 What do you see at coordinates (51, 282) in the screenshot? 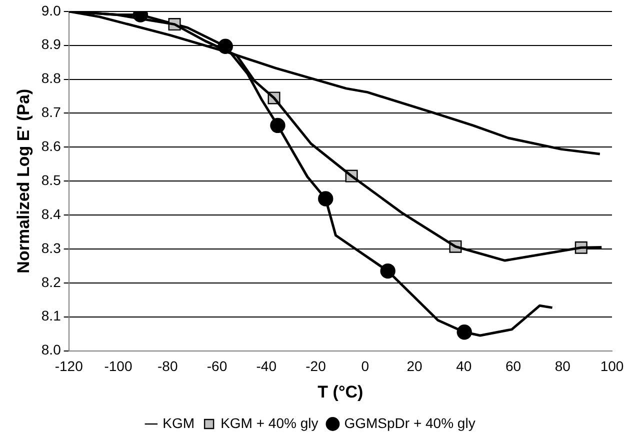
I see `y-tick-label: 8.2` at bounding box center [51, 282].